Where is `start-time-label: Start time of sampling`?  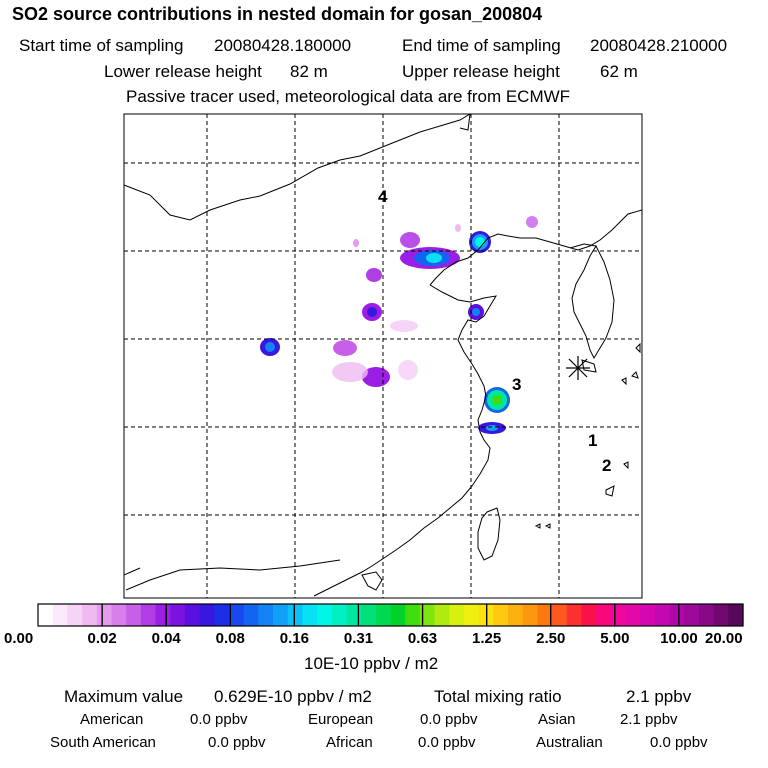
start-time-label: Start time of sampling is located at coordinates (101, 45).